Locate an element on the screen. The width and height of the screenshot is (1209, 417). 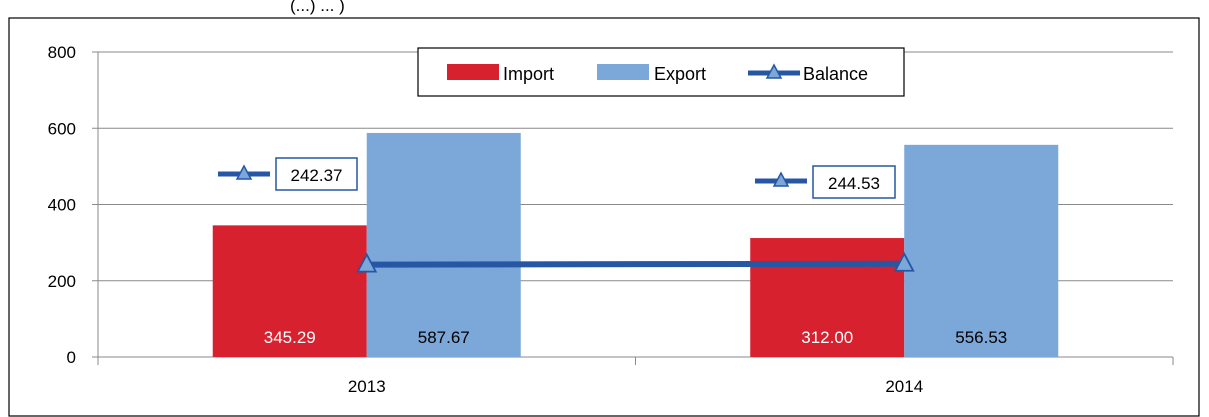
y-tick-label: 400 is located at coordinates (62, 205).